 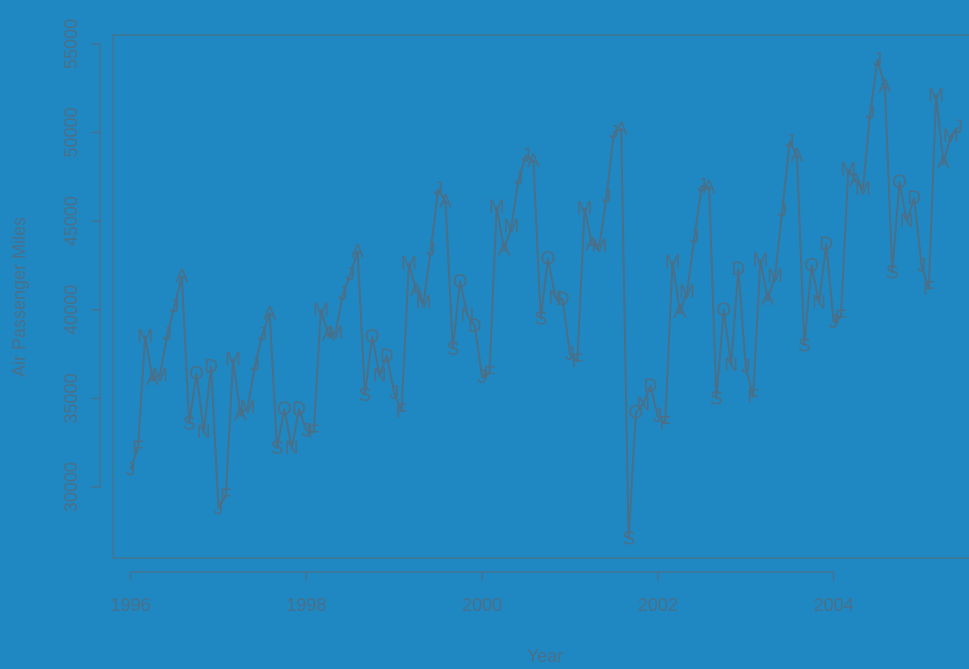 What do you see at coordinates (482, 605) in the screenshot?
I see `x-tick-label: 2000` at bounding box center [482, 605].